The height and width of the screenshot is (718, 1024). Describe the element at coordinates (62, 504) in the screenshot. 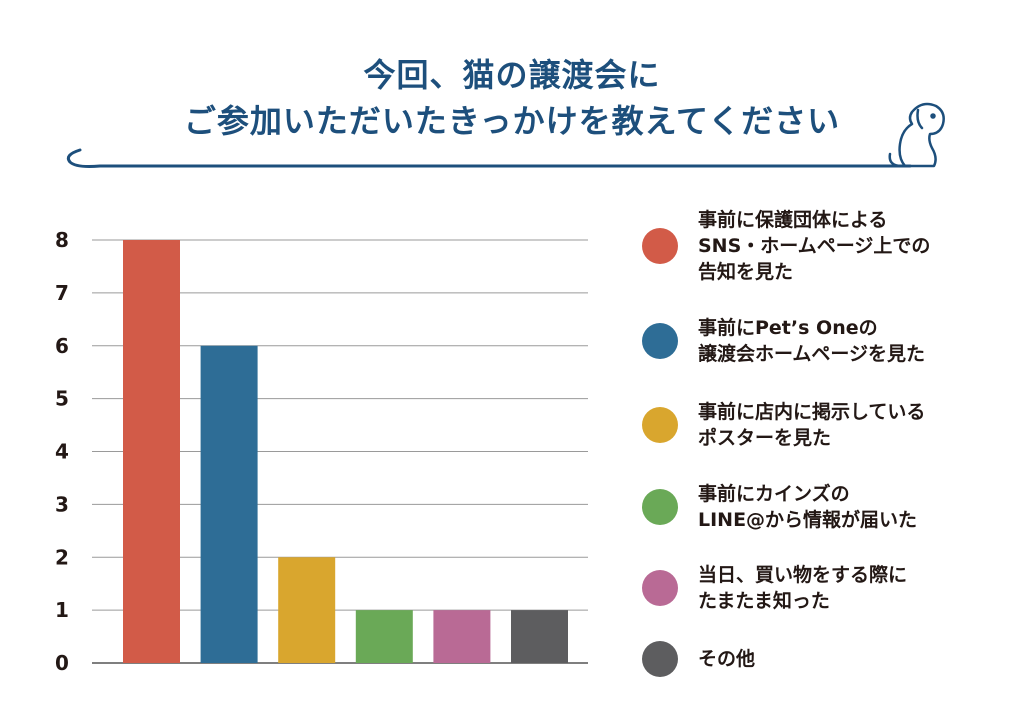

I see `y-tick-label: 3` at that location.